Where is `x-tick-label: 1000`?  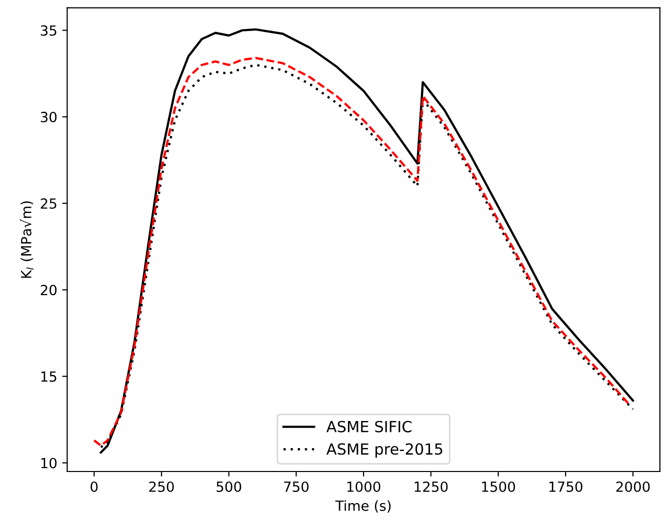 x-tick-label: 1000 is located at coordinates (363, 486).